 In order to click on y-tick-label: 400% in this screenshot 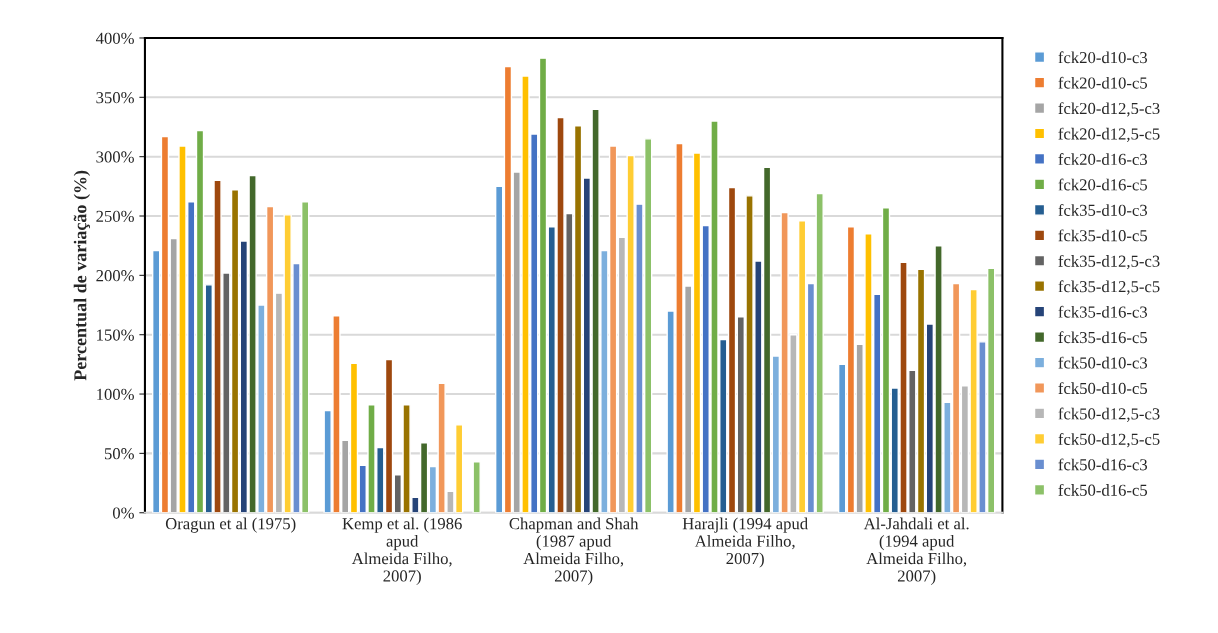, I will do `click(114, 38)`.